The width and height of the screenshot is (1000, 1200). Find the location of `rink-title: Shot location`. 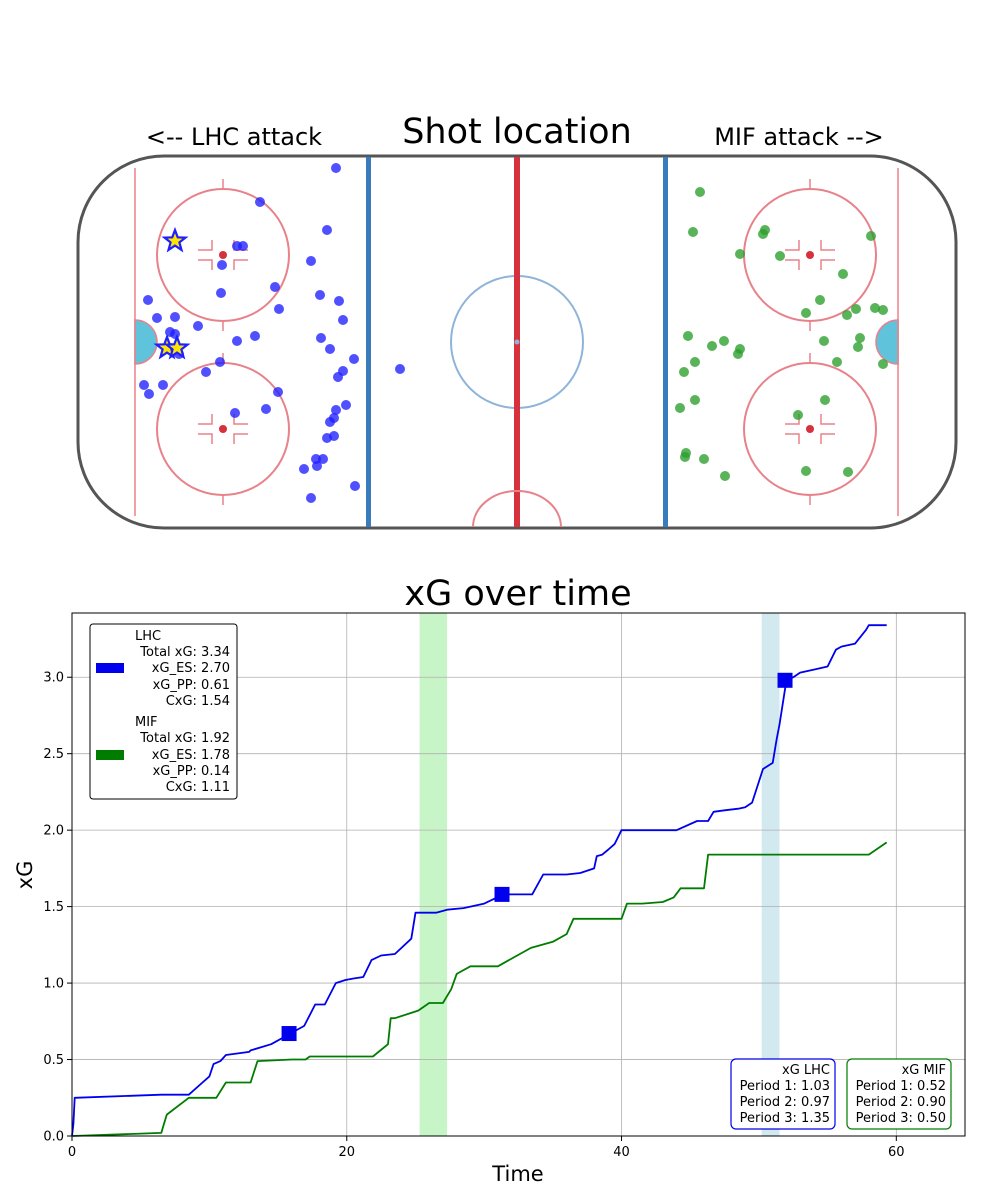

rink-title: Shot location is located at coordinates (517, 132).